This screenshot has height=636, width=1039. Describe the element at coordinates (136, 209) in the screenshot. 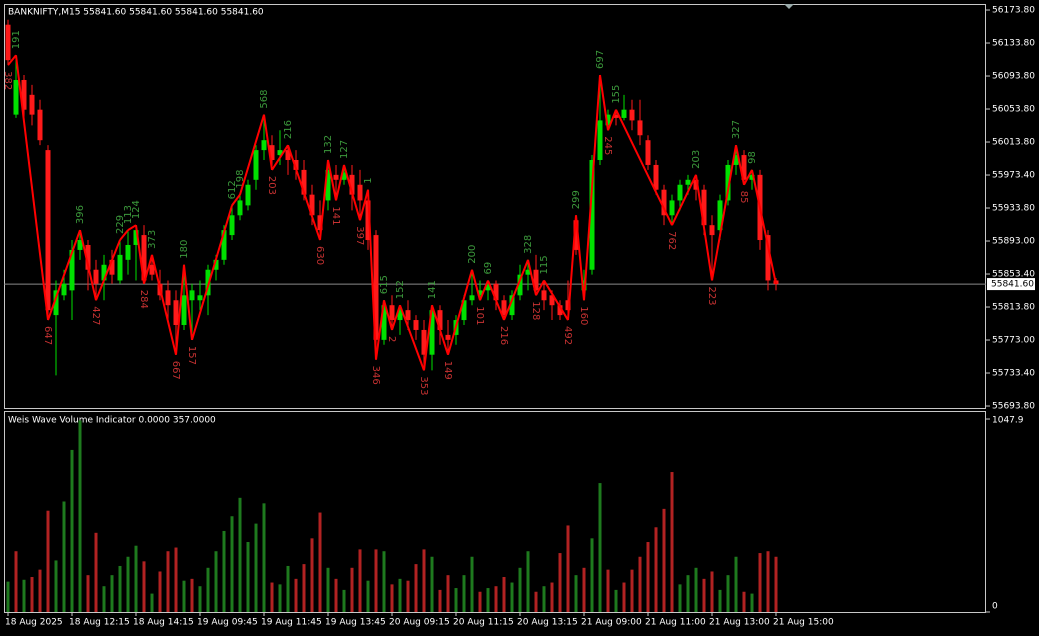

I see `wave-label: 124` at that location.